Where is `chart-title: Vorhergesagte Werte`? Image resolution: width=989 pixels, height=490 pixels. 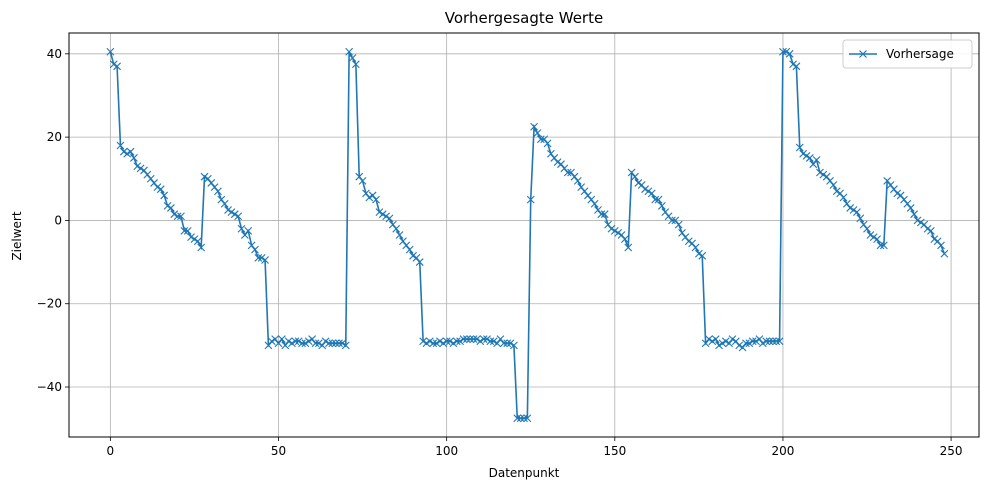
chart-title: Vorhergesagte Werte is located at coordinates (524, 18).